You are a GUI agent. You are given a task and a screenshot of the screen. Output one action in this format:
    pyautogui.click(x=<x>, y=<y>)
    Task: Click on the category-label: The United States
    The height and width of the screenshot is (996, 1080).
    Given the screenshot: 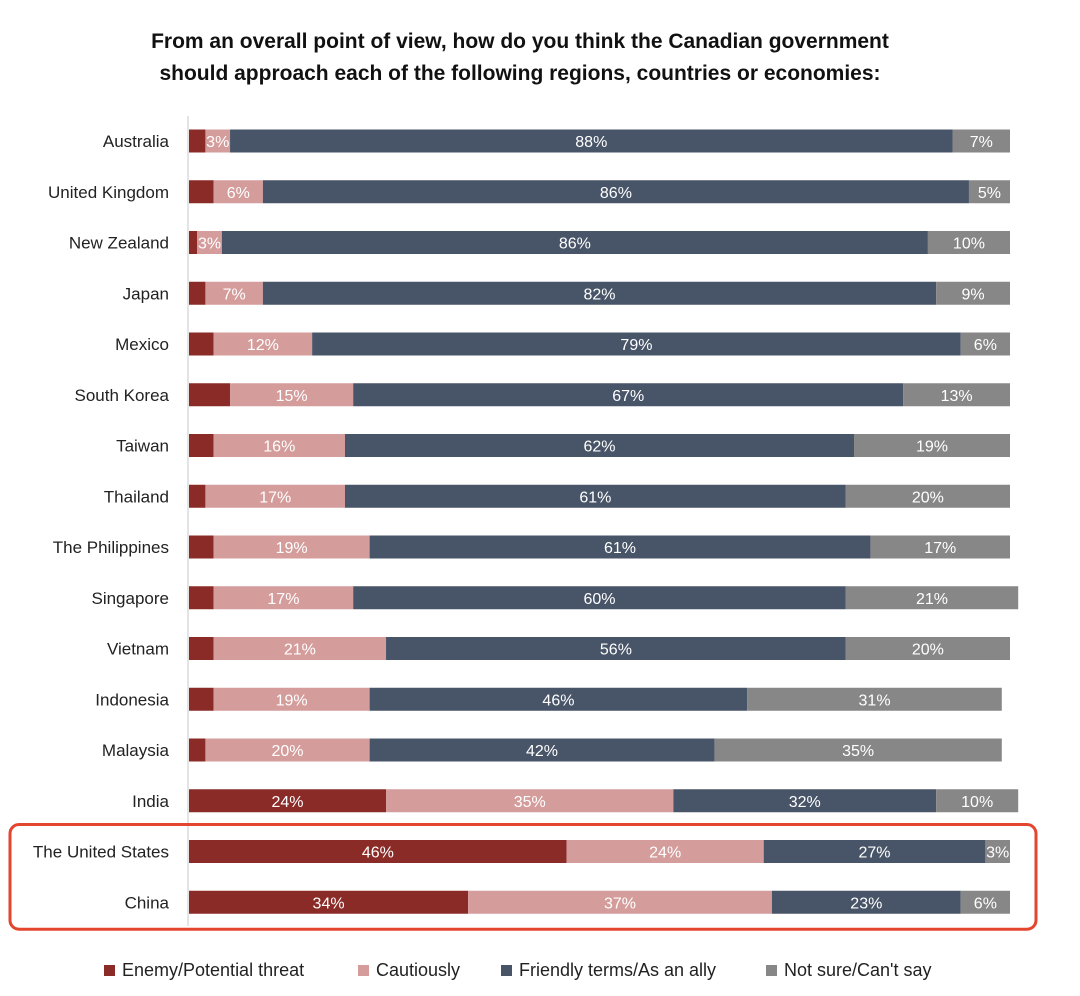 What is the action you would take?
    pyautogui.click(x=101, y=852)
    